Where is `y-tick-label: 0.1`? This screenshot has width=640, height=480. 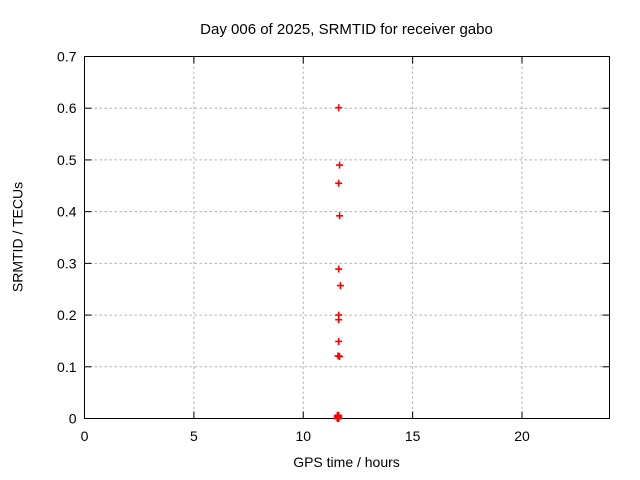 y-tick-label: 0.1 is located at coordinates (67, 367).